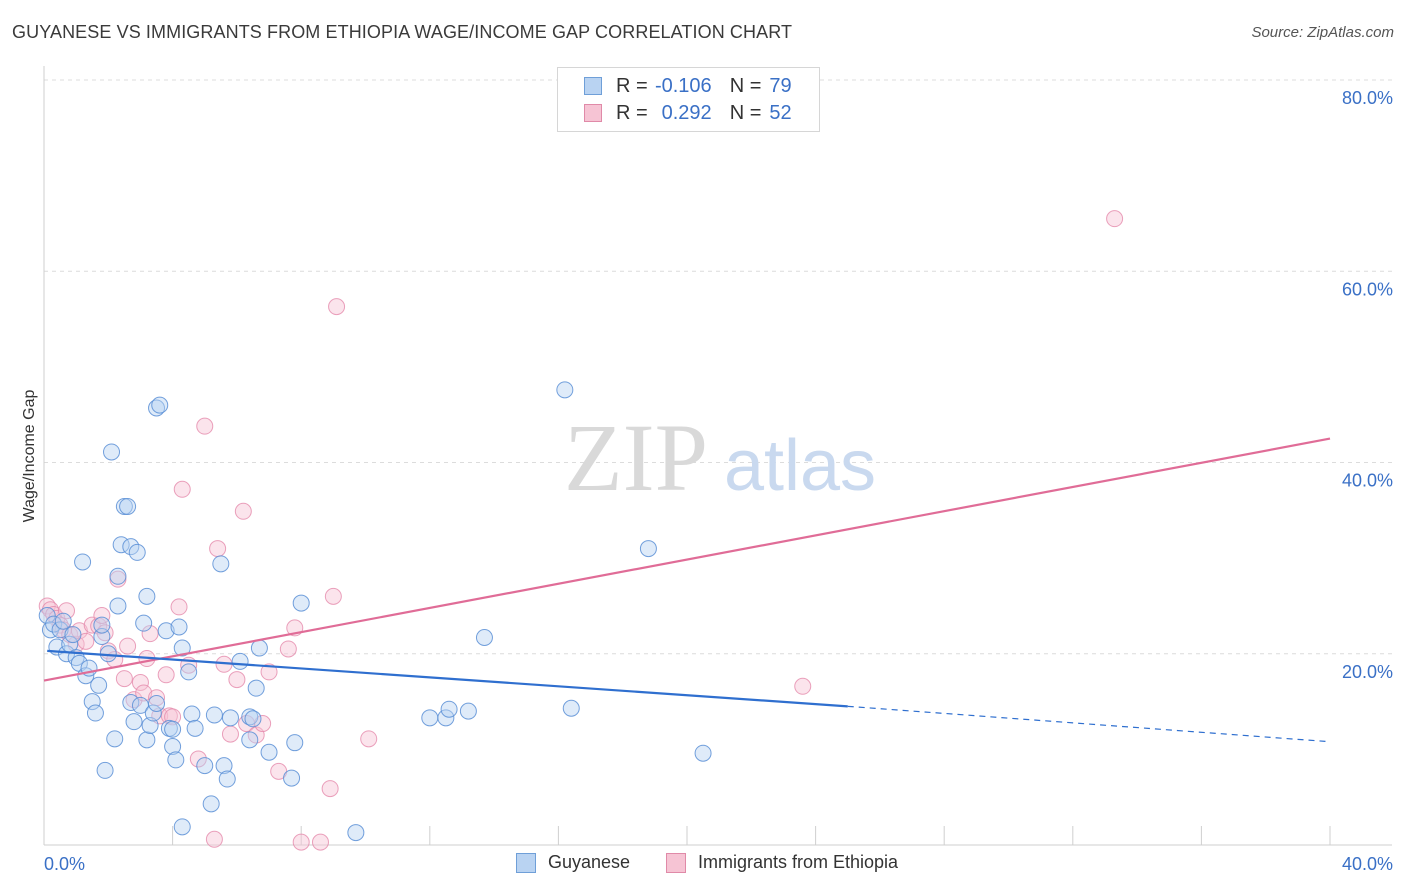 Image resolution: width=1406 pixels, height=892 pixels. Describe the element at coordinates (1089, 724) in the screenshot. I see `trendline-guyanese-extension` at that location.